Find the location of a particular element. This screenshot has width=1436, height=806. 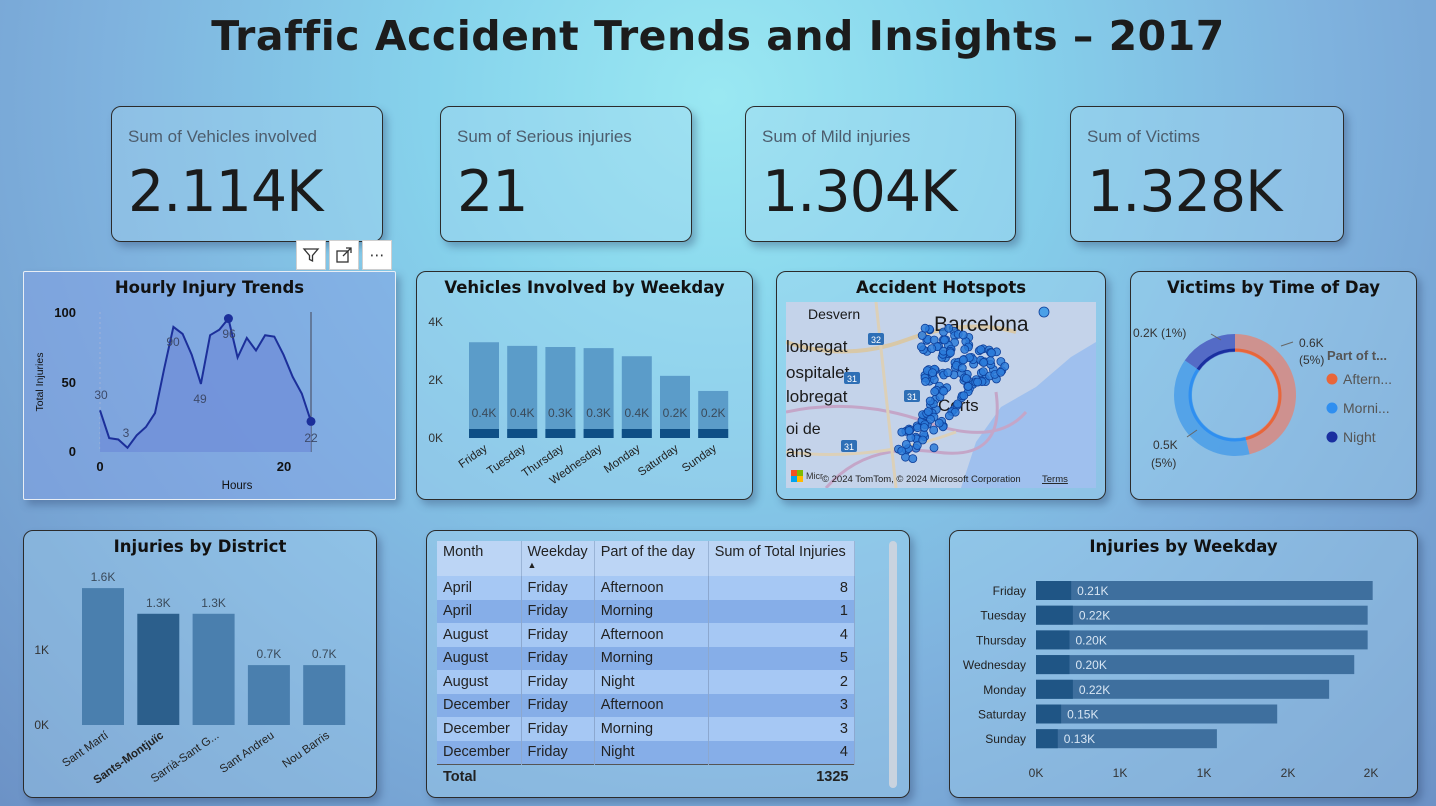

table-row: December Friday Morning 3 is located at coordinates (646, 729).